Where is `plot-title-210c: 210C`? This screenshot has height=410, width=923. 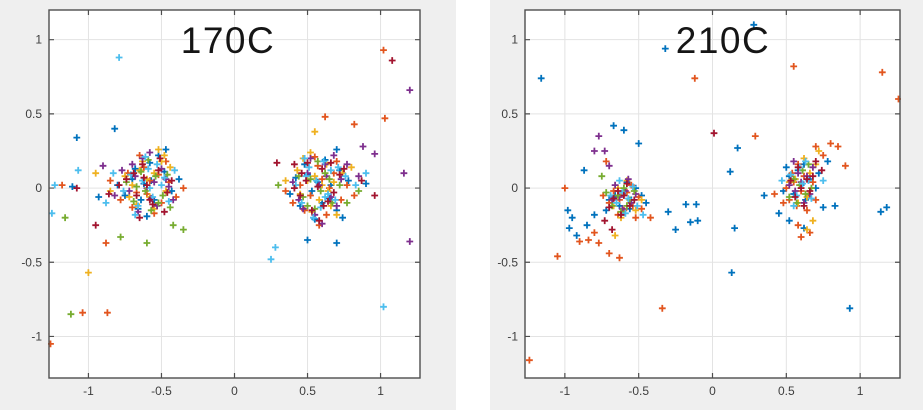 plot-title-210c: 210C is located at coordinates (723, 40).